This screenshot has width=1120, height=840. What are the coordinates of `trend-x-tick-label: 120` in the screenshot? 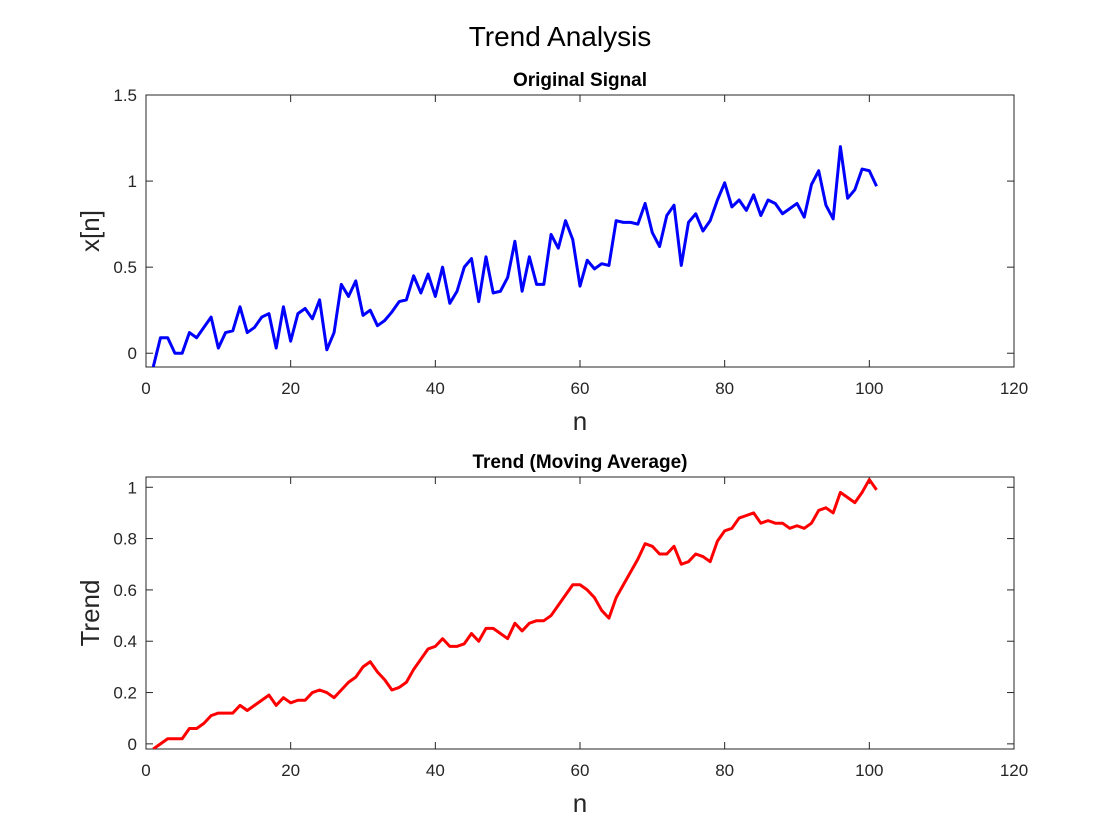 It's located at (1014, 770).